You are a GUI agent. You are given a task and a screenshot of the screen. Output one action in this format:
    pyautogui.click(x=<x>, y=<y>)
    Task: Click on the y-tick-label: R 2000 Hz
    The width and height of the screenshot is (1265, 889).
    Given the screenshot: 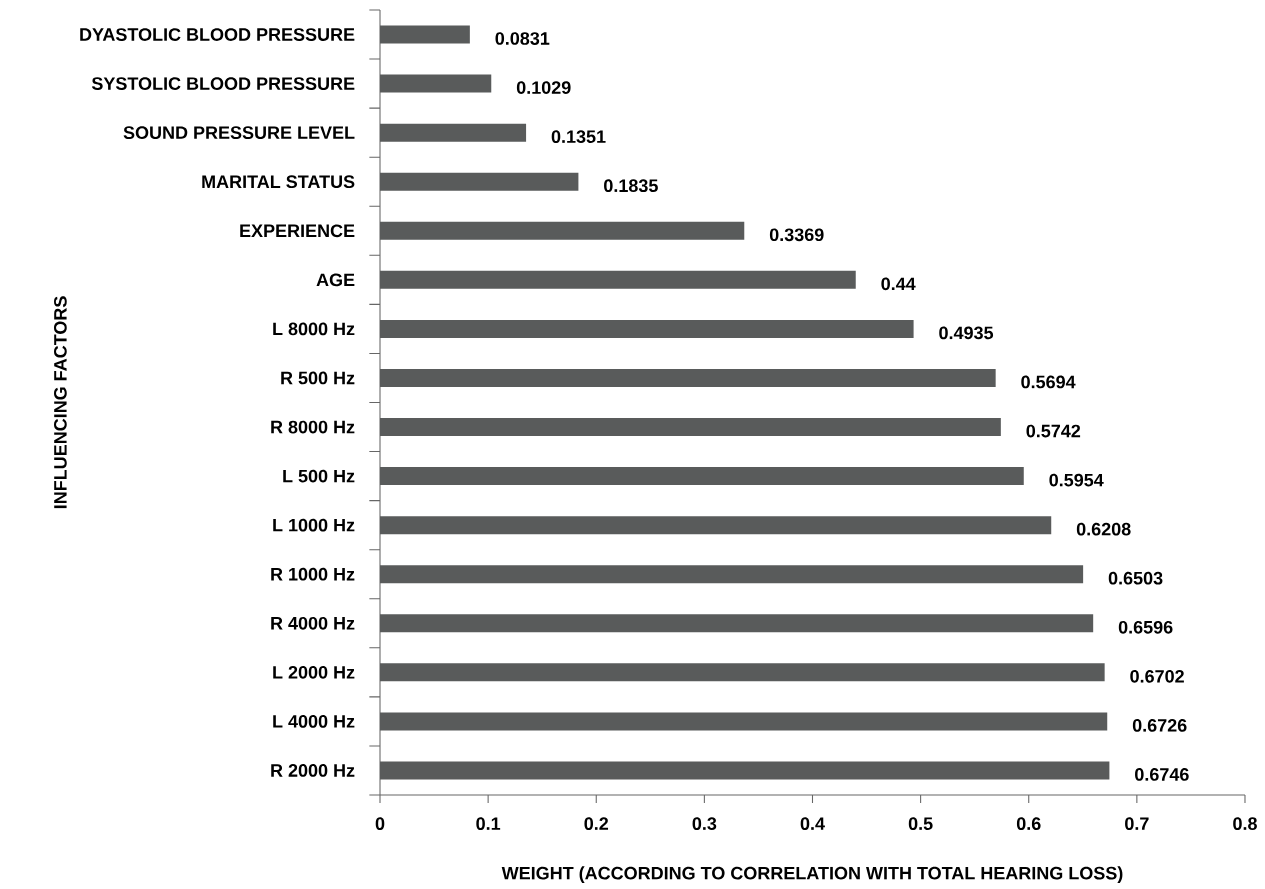 What is the action you would take?
    pyautogui.click(x=313, y=770)
    